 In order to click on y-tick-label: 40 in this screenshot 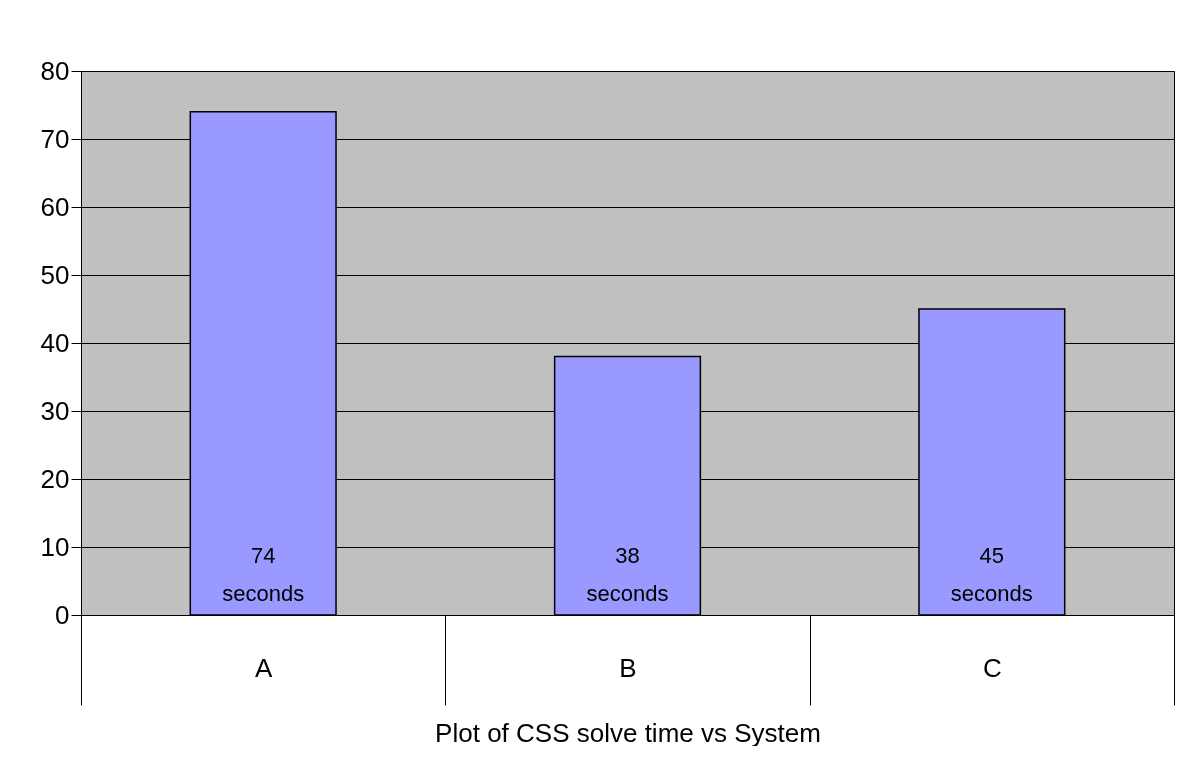, I will do `click(55, 342)`.